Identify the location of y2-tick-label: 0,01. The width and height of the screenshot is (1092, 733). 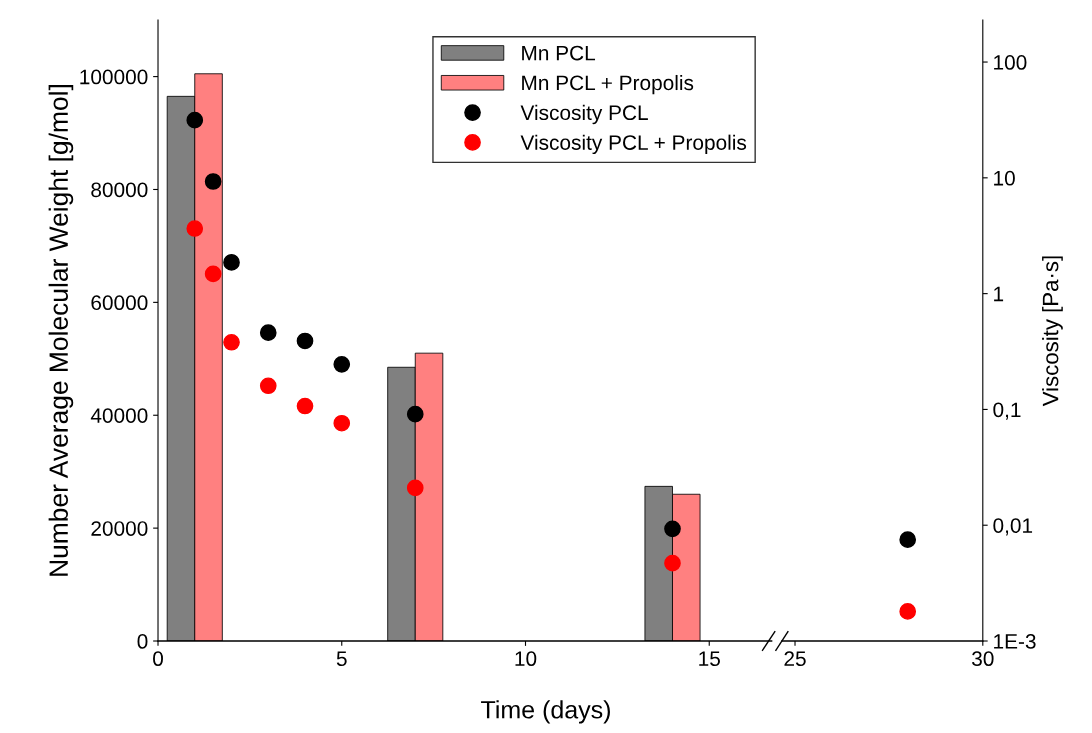
(1013, 527).